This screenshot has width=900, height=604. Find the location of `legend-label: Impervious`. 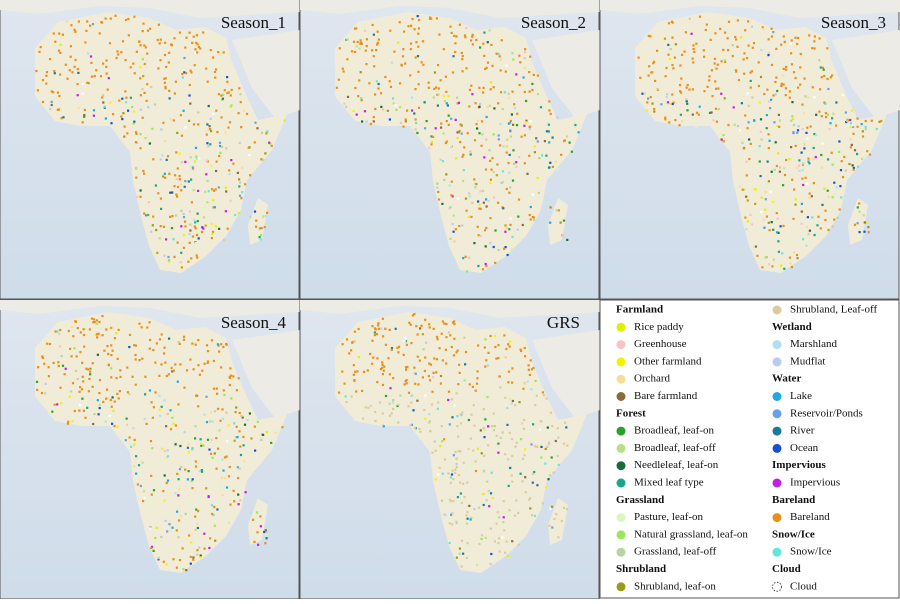

legend-label: Impervious is located at coordinates (815, 483).